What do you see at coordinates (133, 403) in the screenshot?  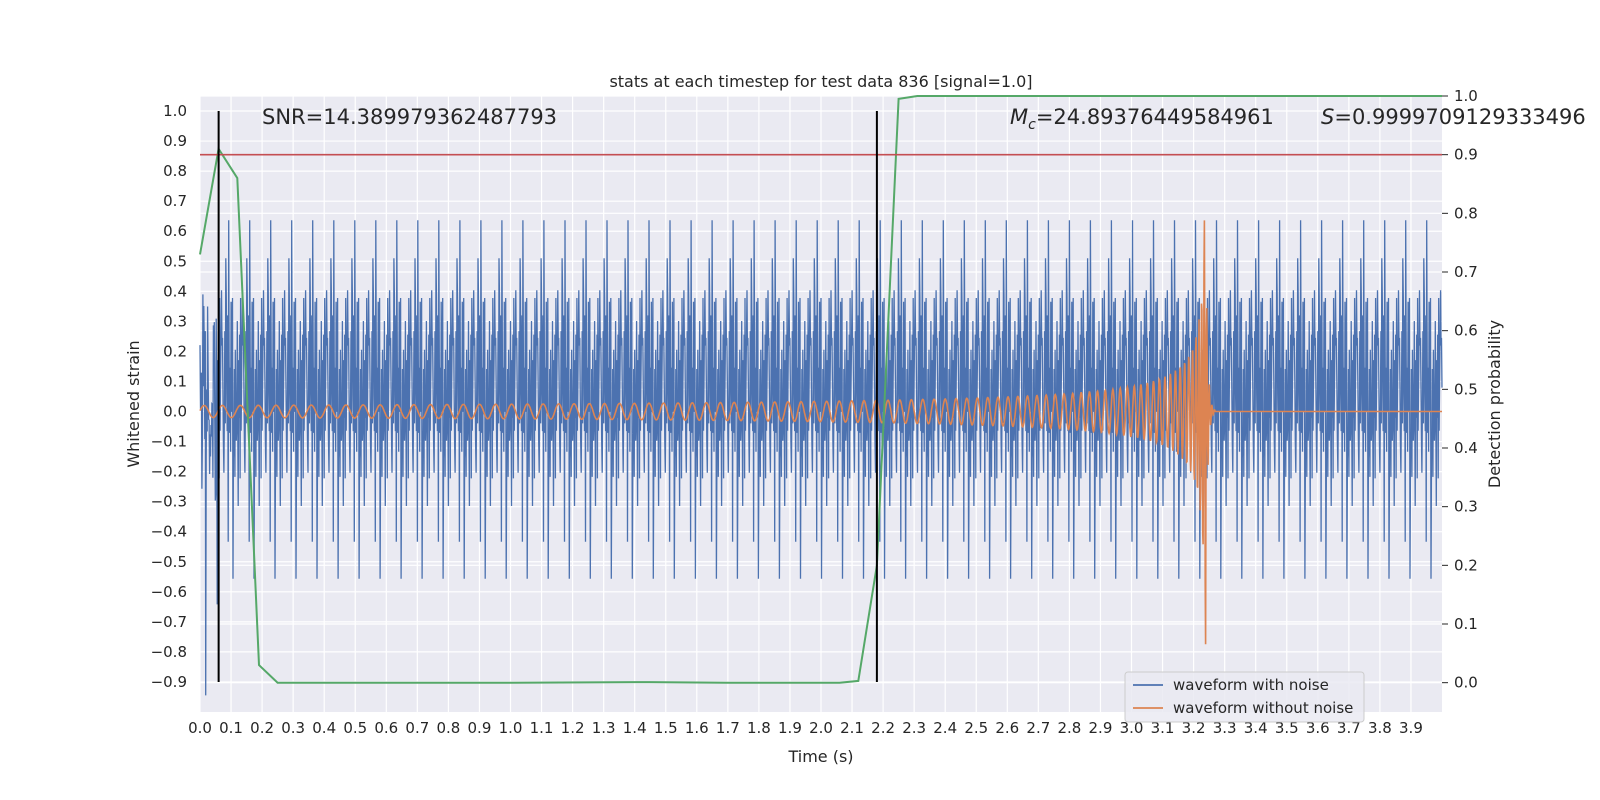 I see `y-axis-label: Whitened strain` at bounding box center [133, 403].